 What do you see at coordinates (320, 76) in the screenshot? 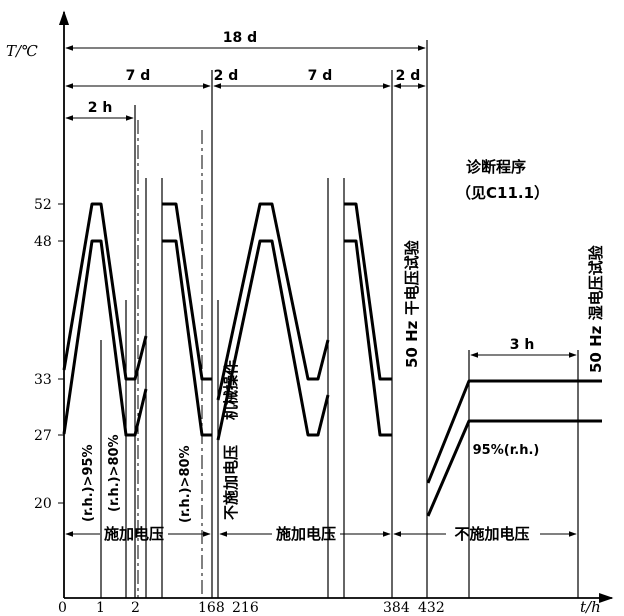
I see `duration-second-7d: 7 d` at bounding box center [320, 76].